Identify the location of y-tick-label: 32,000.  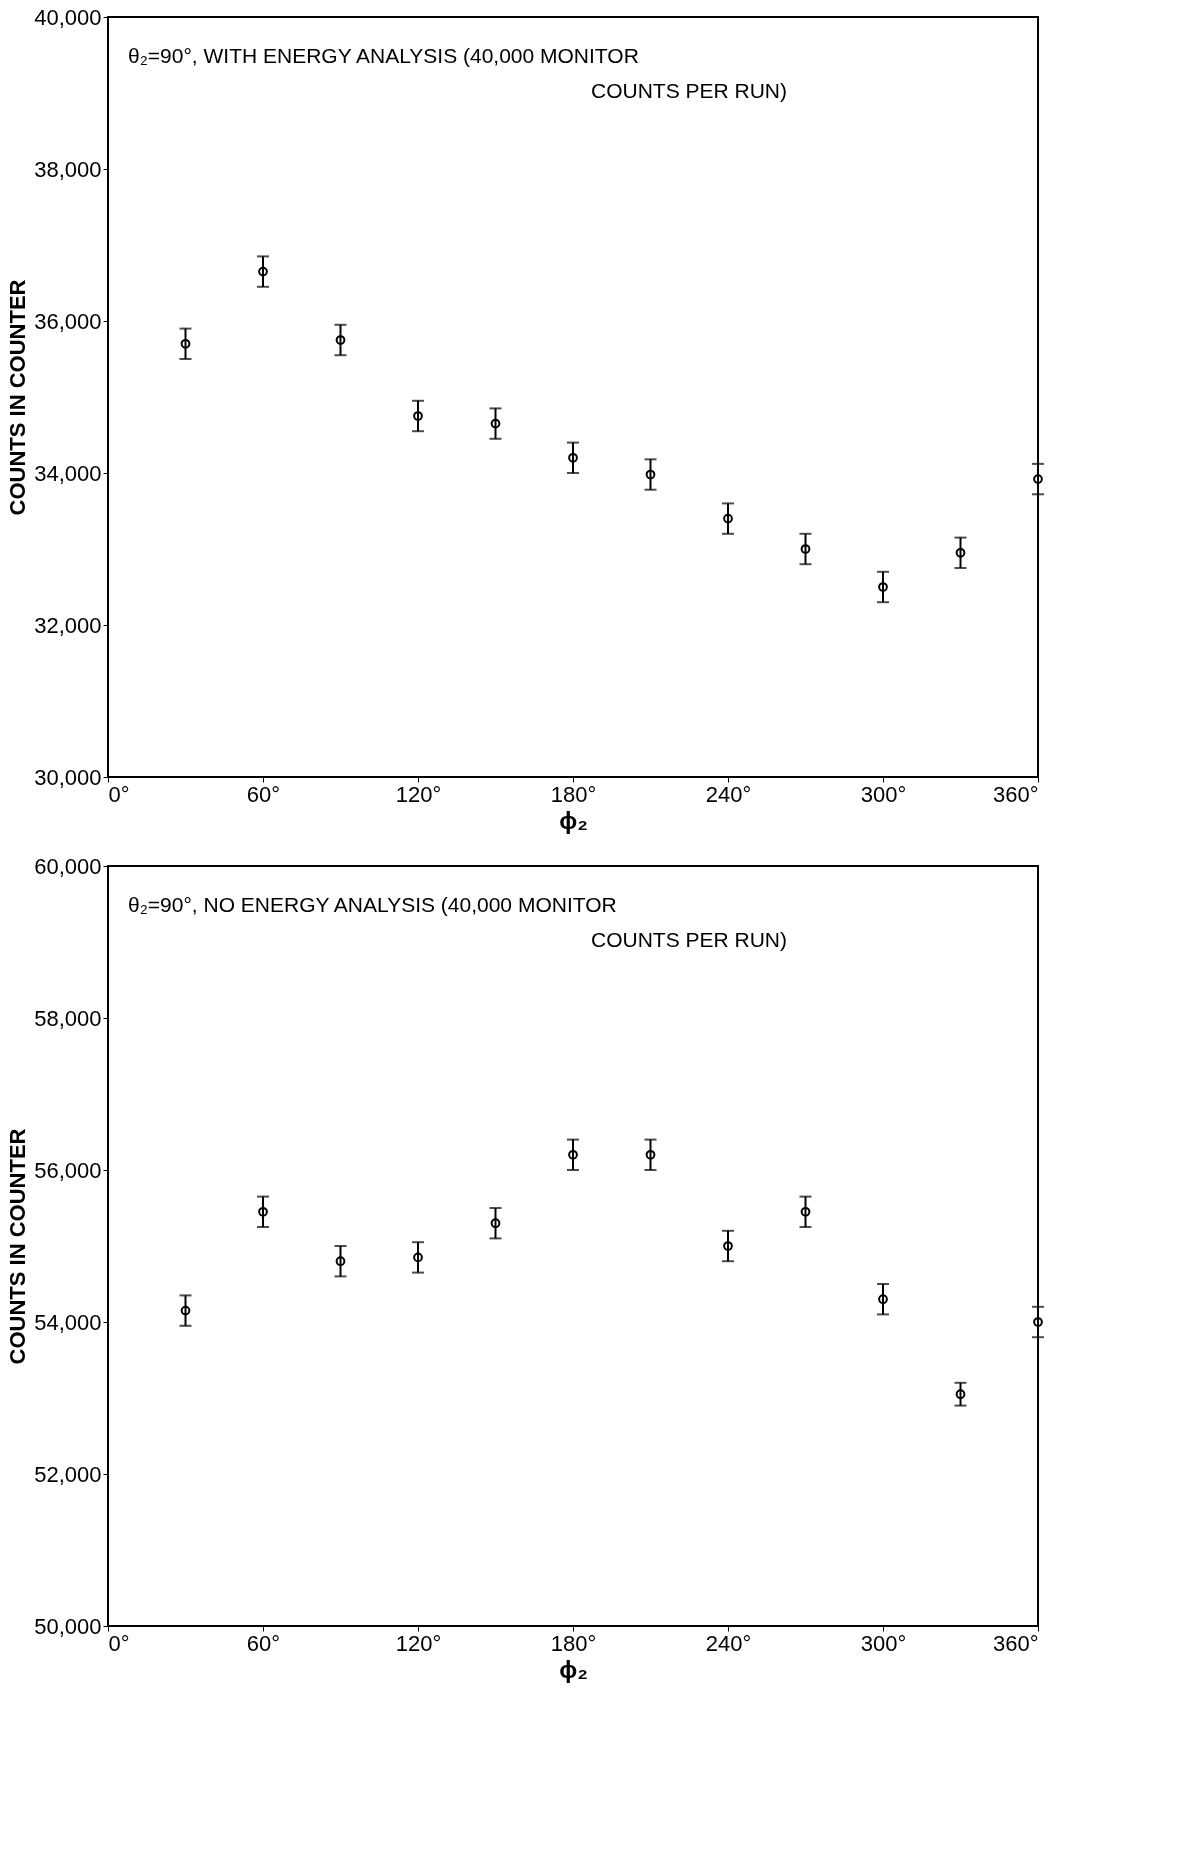
(68, 625).